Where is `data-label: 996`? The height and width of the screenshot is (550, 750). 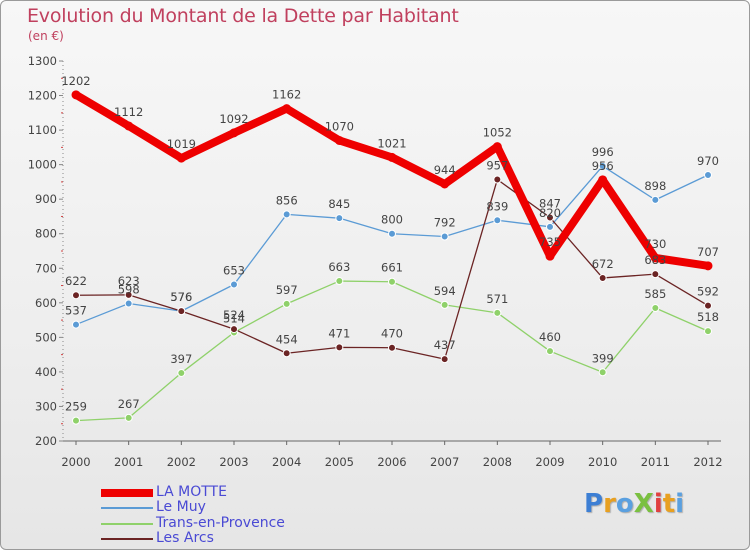
data-label: 996 is located at coordinates (603, 152).